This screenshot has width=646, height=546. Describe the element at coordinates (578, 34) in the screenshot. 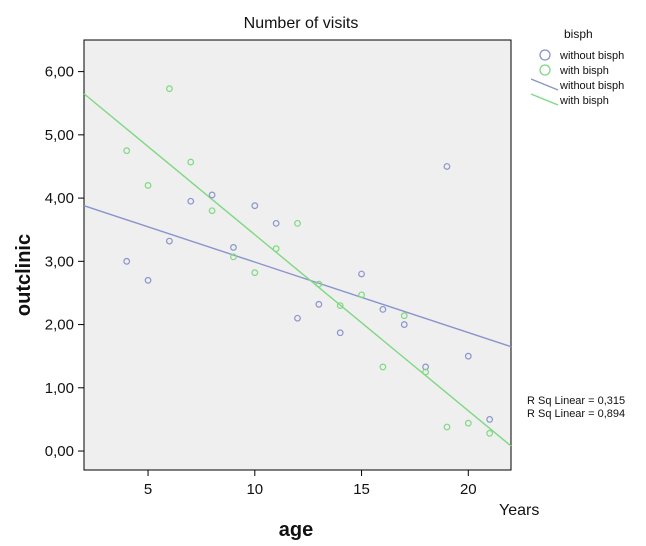

I see `legend-title: bisph` at that location.